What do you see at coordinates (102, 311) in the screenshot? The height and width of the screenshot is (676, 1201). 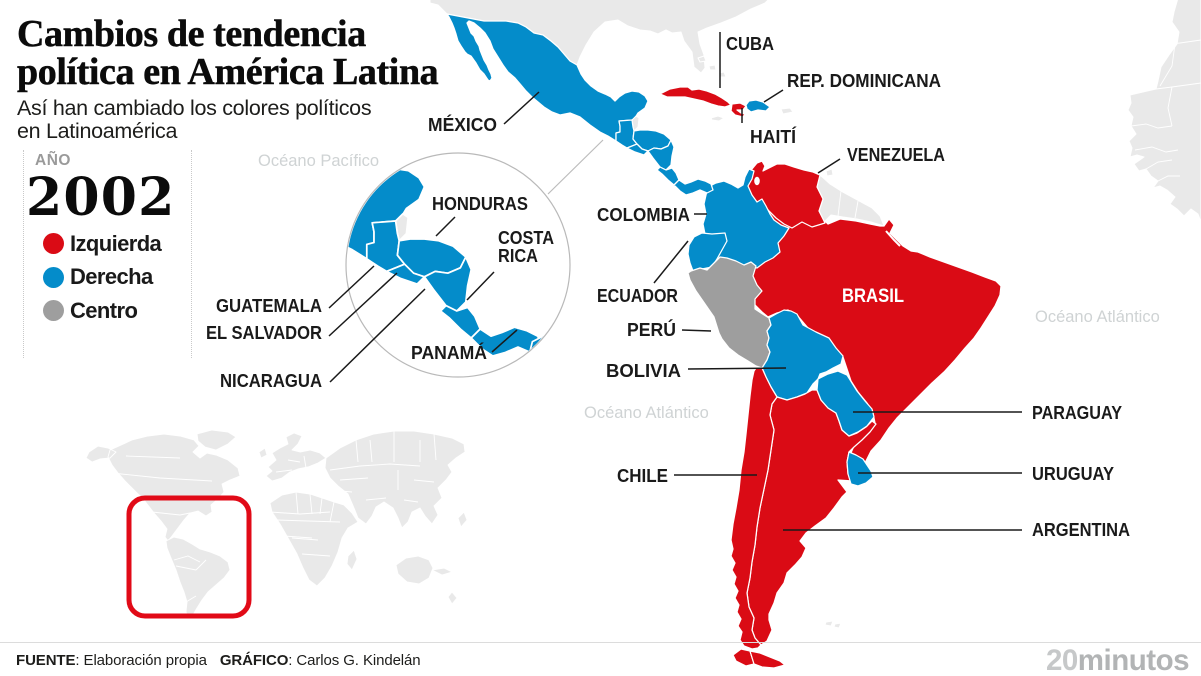 I see `legend-item-centro: Centro` at bounding box center [102, 311].